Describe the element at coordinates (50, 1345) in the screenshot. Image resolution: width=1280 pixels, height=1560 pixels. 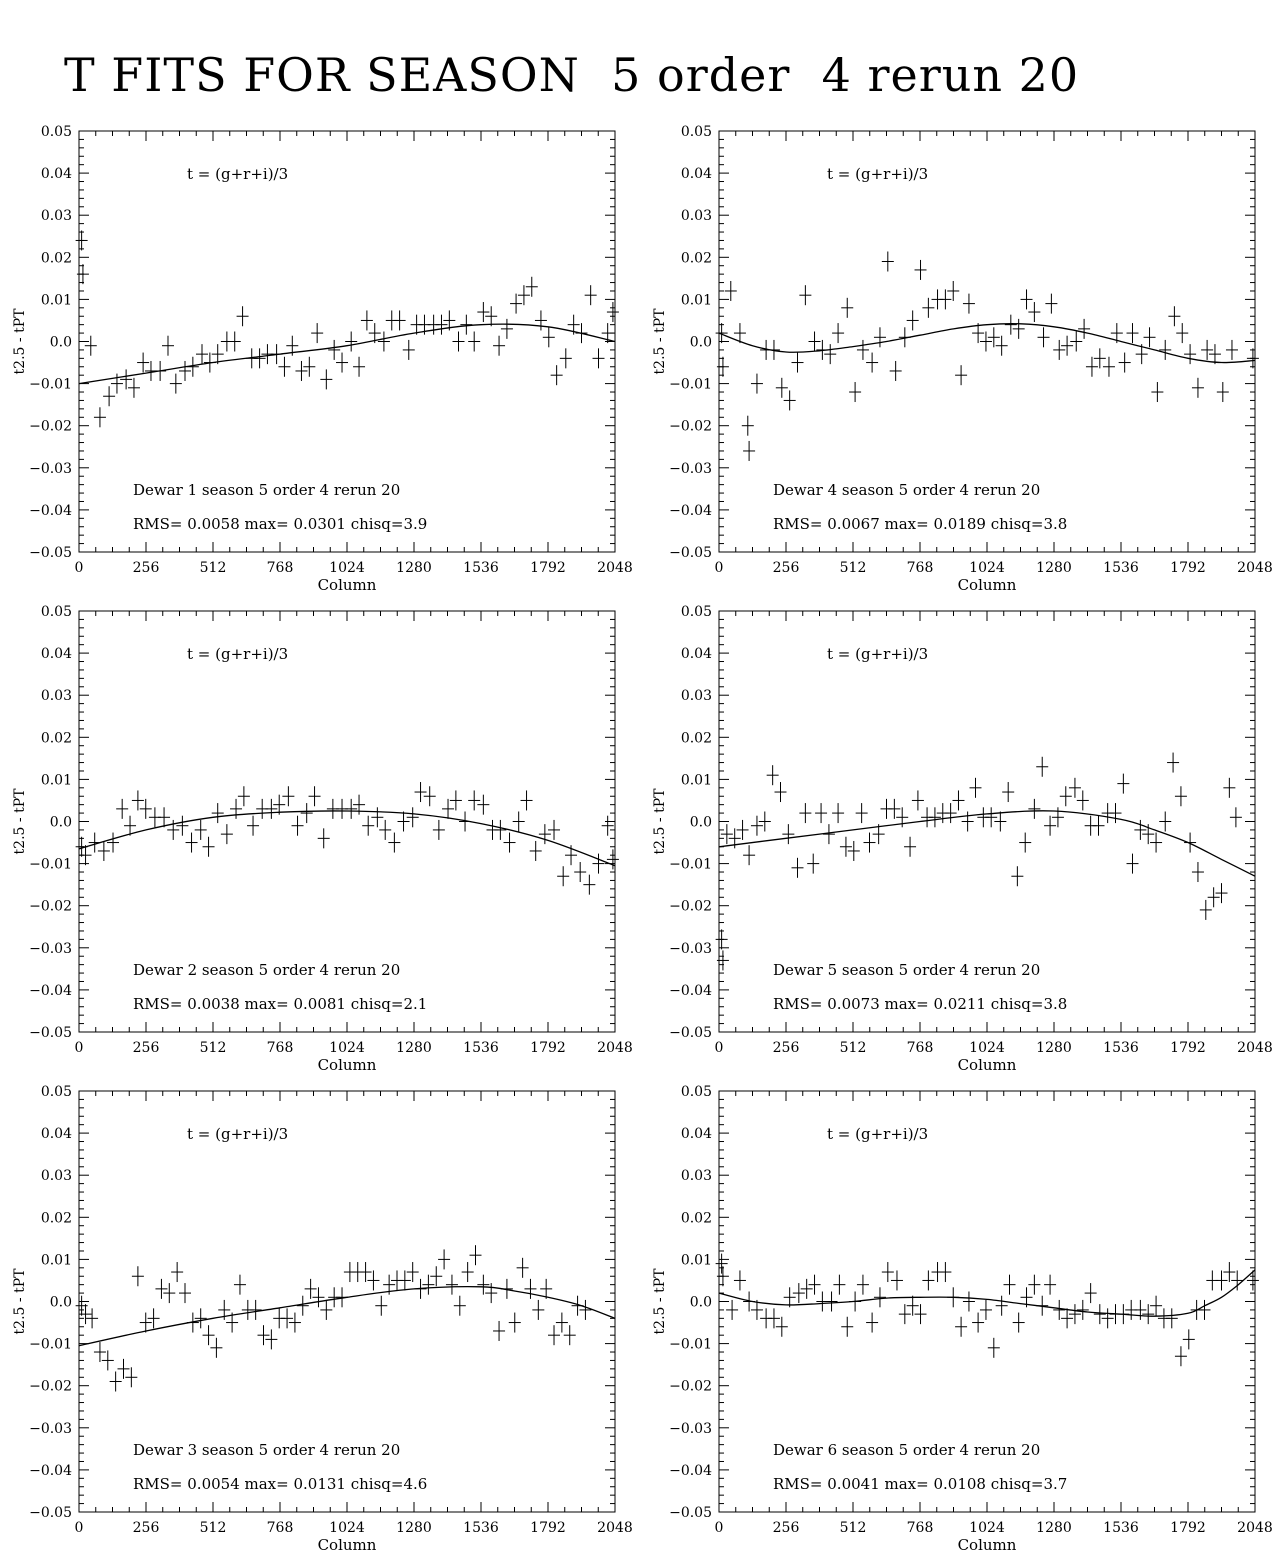
I see `y-tick-label: −0.01` at that location.